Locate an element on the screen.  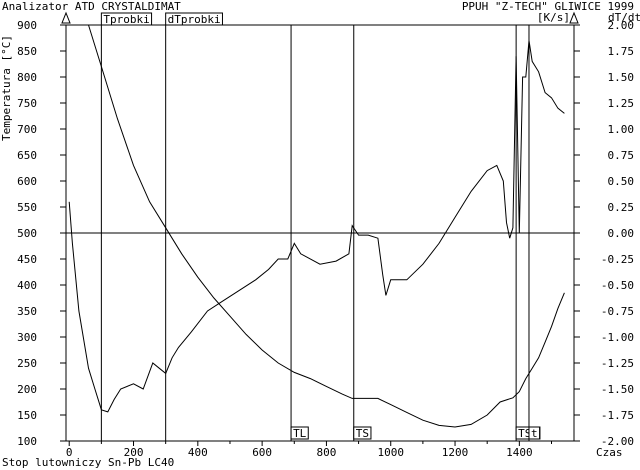
x-tick-label: 400 is located at coordinates (198, 452).